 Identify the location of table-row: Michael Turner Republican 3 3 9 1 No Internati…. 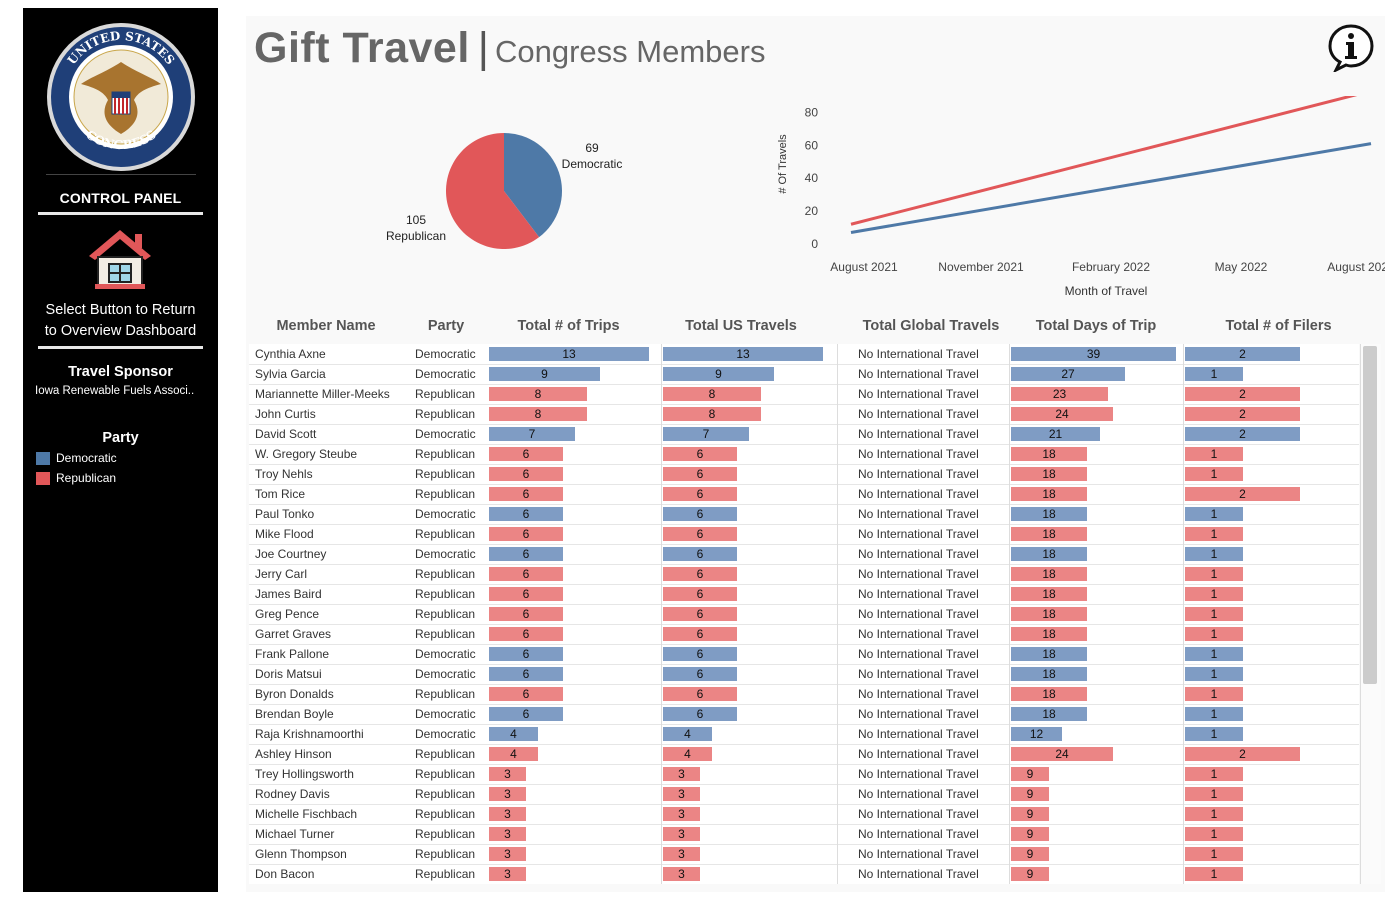
(804, 834).